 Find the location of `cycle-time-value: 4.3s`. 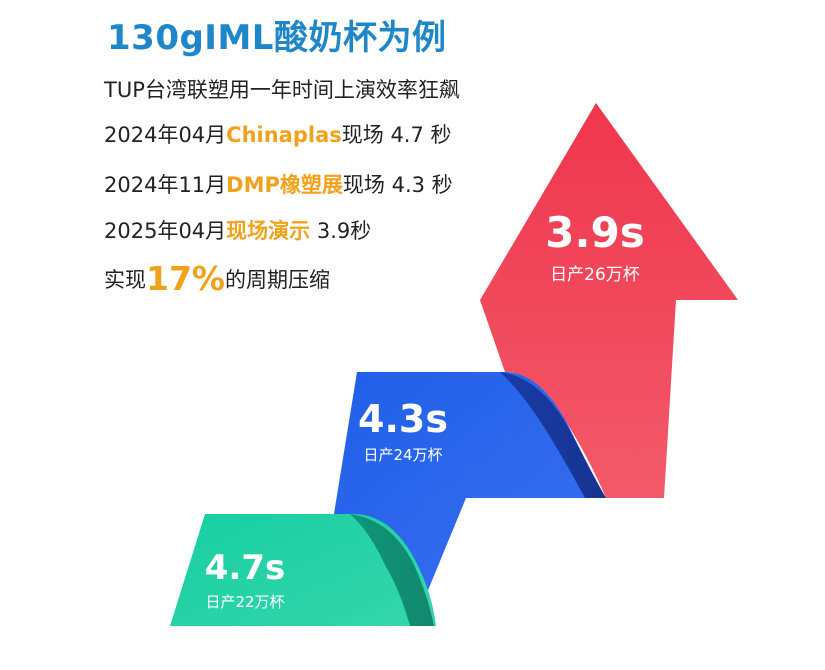

cycle-time-value: 4.3s is located at coordinates (403, 419).